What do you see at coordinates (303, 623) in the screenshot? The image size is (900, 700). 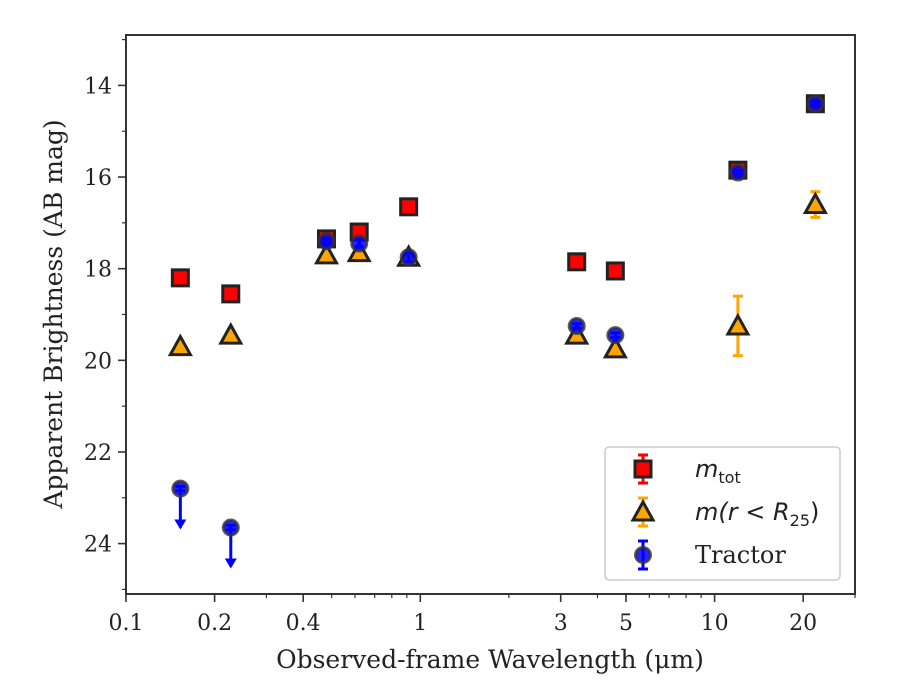 I see `x-tick-label: 0.4` at bounding box center [303, 623].